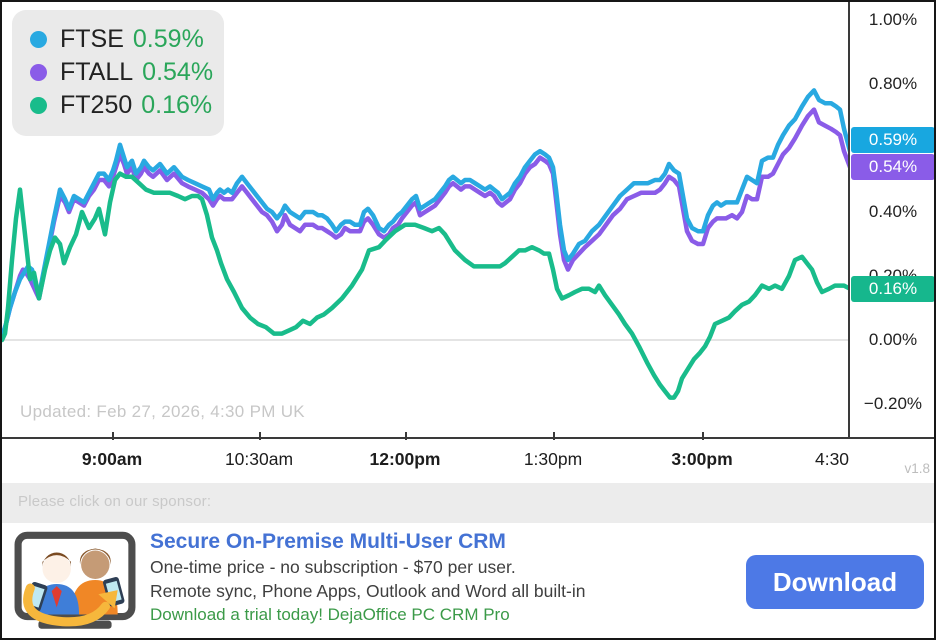 This screenshot has height=640, width=936. Describe the element at coordinates (115, 501) in the screenshot. I see `sponsor-notice: Please click on our sponsor:` at that location.